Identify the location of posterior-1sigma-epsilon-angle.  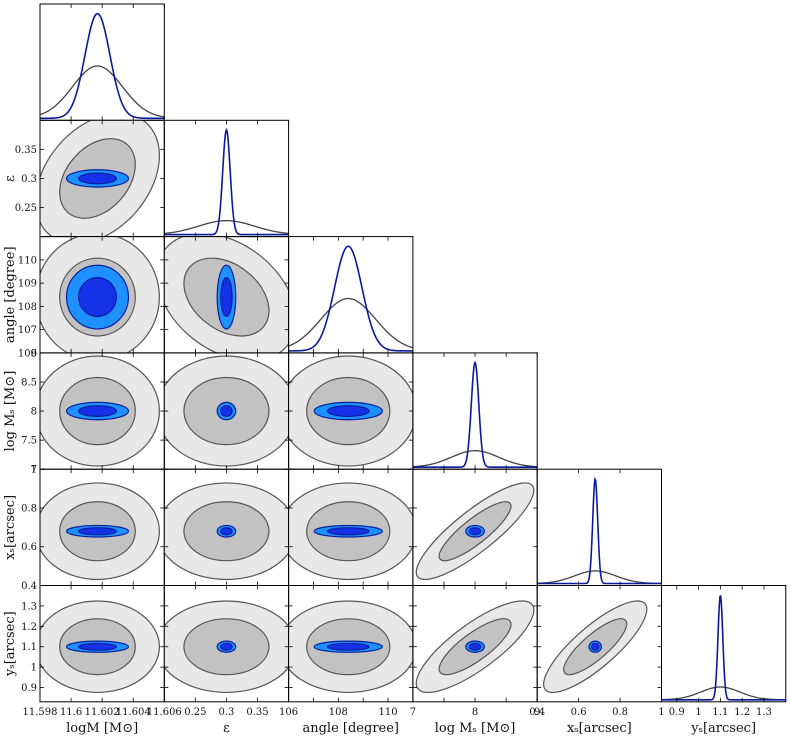
(226, 297).